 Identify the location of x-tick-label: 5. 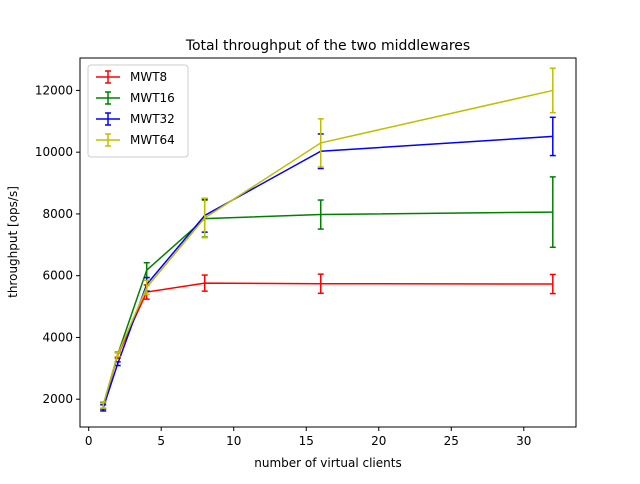
(161, 441).